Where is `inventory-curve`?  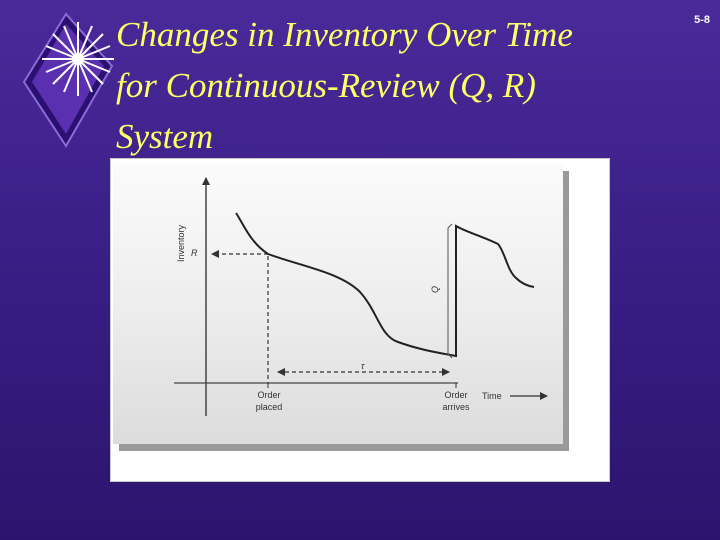
inventory-curve is located at coordinates (385, 285).